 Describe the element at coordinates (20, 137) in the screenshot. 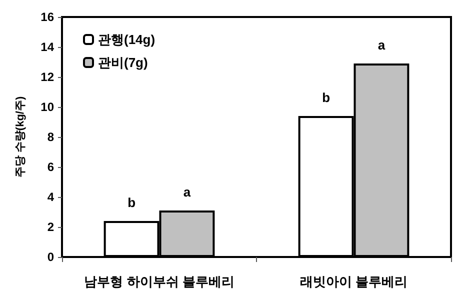

I see `y-axis-title: 주당 수량(kg/주)` at that location.